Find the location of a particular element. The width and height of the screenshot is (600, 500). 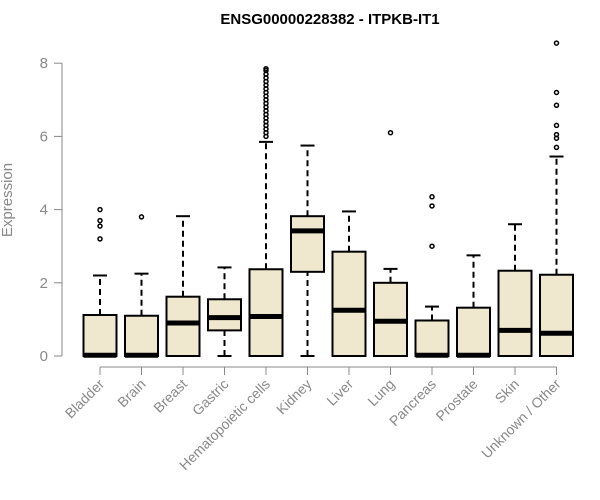

y-tick-label: 2 is located at coordinates (44, 283).